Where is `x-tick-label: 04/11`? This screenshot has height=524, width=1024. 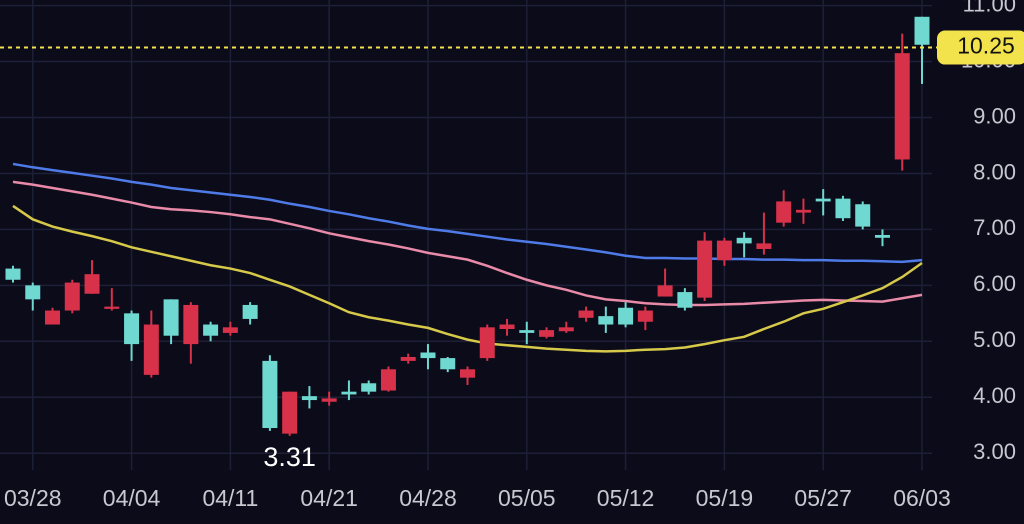 x-tick-label: 04/11 is located at coordinates (230, 498).